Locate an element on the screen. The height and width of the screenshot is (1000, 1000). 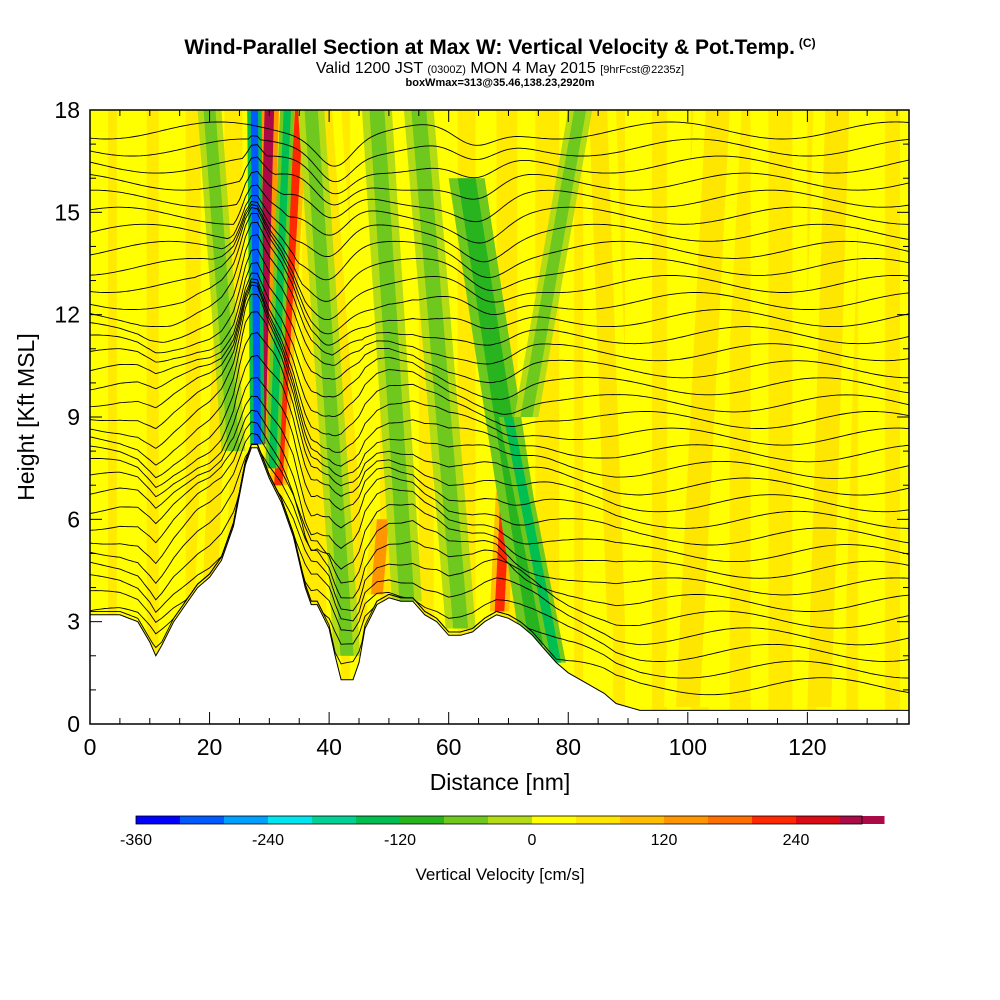
colorbar: -360 -240 -120 0 120 240 is located at coordinates (502, 832).